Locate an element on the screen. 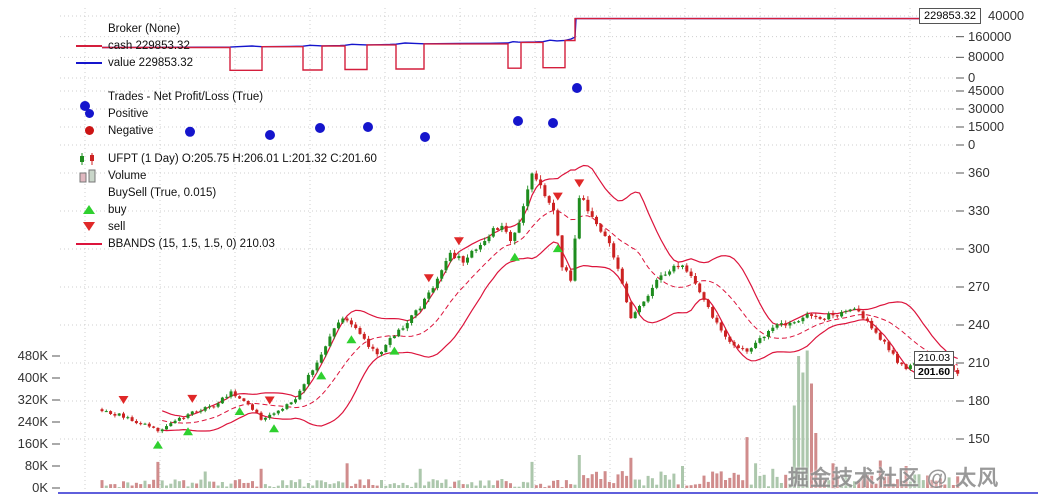  legend-row-broker-title: Broker (None) is located at coordinates (134, 28).